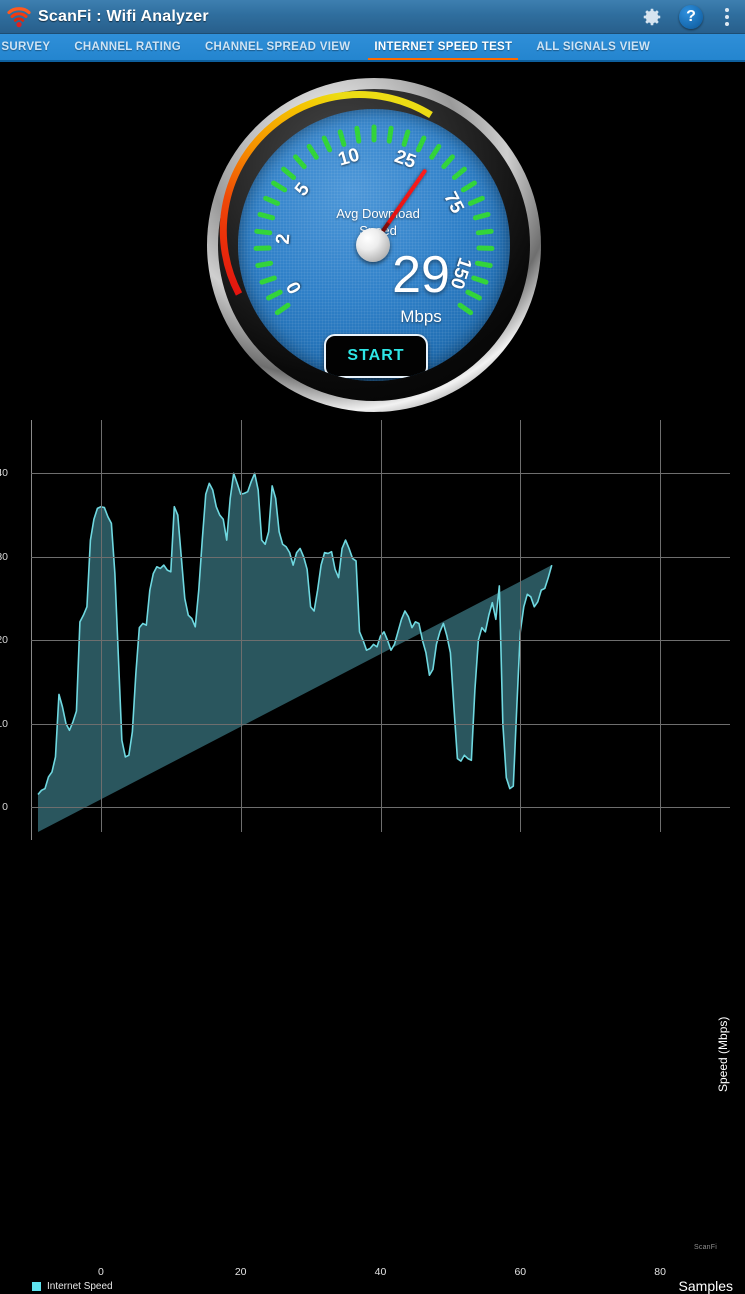 The image size is (745, 1294). I want to click on wifi-signal-icon, so click(19, 17).